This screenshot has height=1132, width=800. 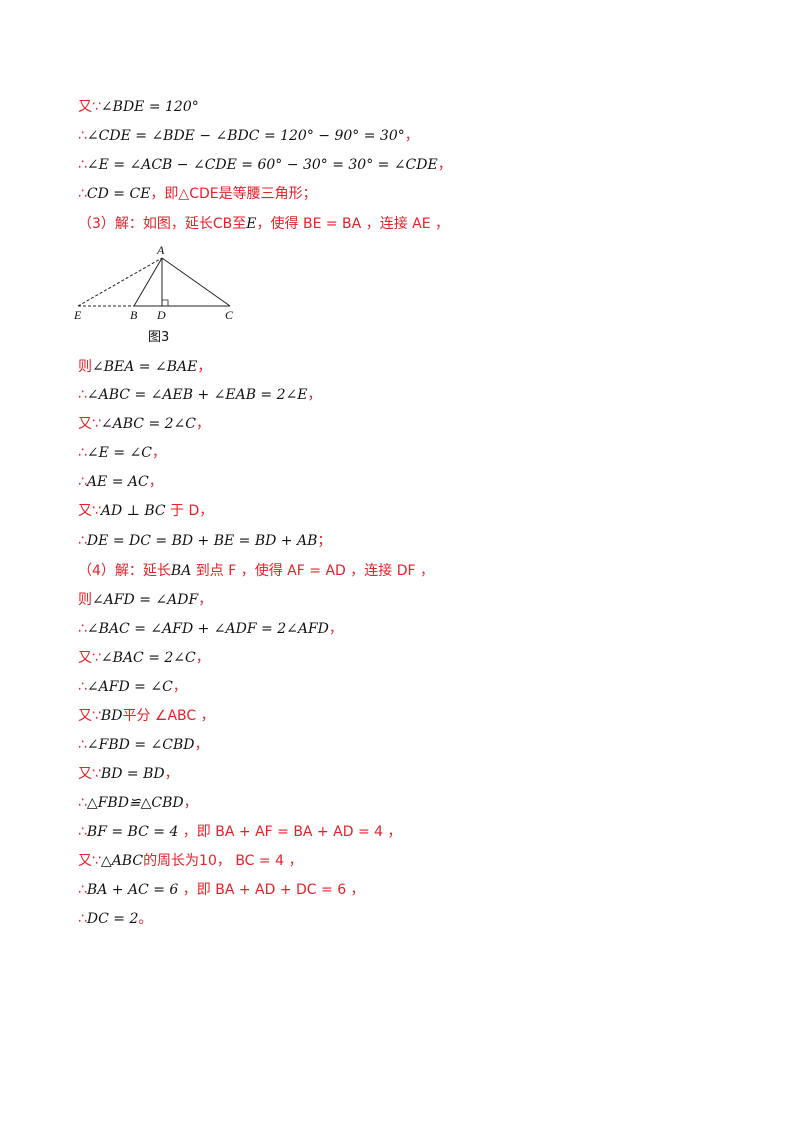 I want to click on figure-caption: 图3, so click(x=159, y=337).